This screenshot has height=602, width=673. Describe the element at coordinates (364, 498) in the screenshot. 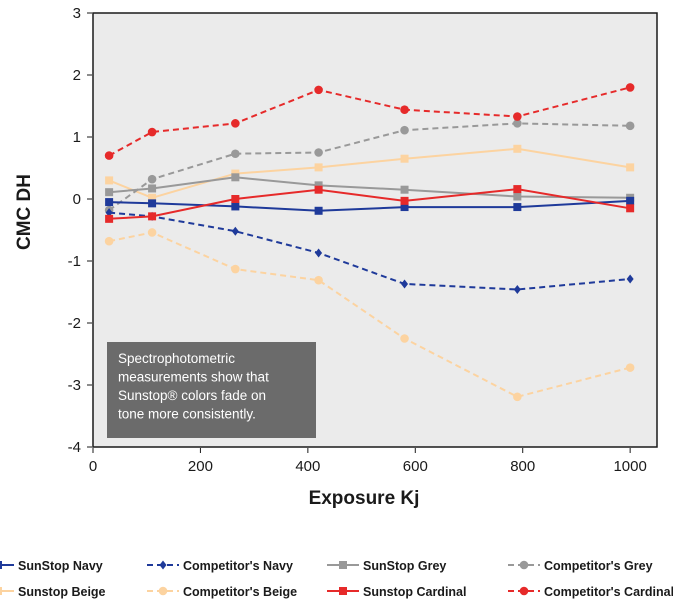

I see `x-axis-title: Exposure Kj` at that location.